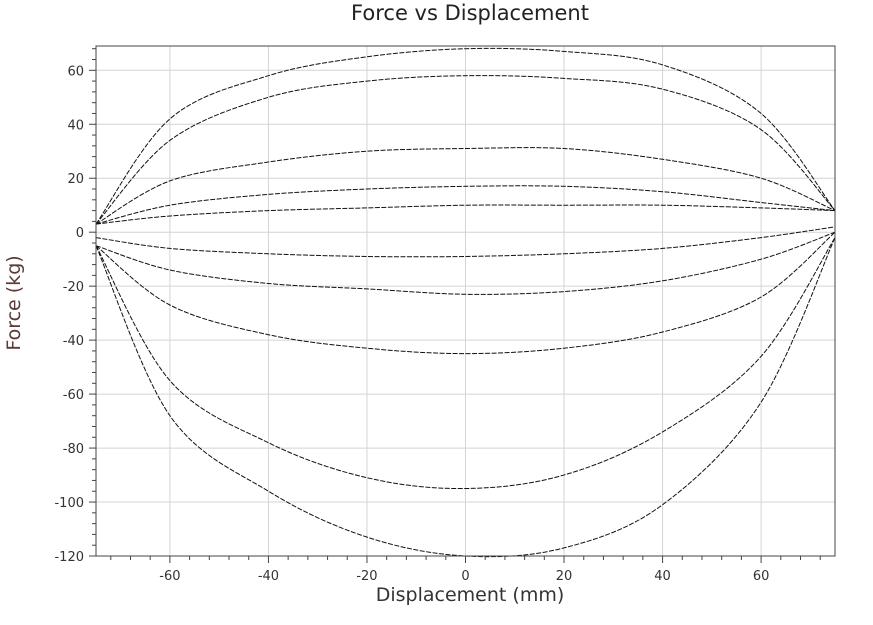 Image resolution: width=873 pixels, height=625 pixels. I want to click on y-tick-label: -120, so click(69, 557).